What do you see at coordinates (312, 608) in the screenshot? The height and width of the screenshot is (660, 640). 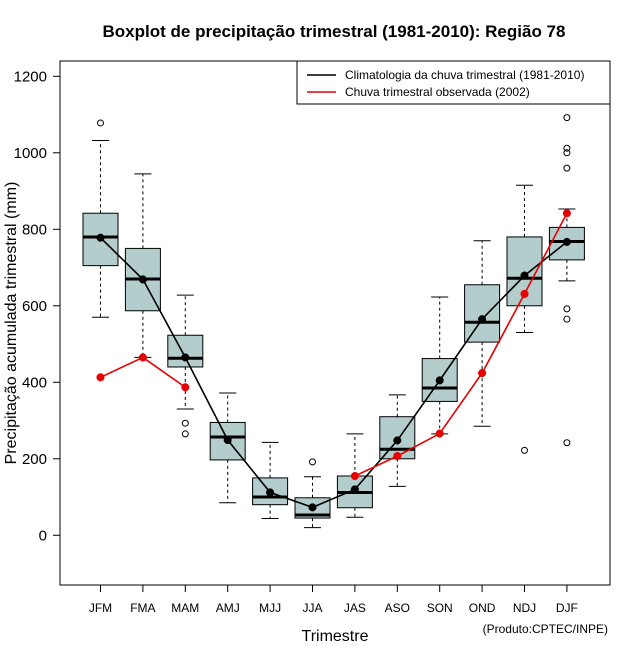 I see `x-tick-label: JJA` at bounding box center [312, 608].